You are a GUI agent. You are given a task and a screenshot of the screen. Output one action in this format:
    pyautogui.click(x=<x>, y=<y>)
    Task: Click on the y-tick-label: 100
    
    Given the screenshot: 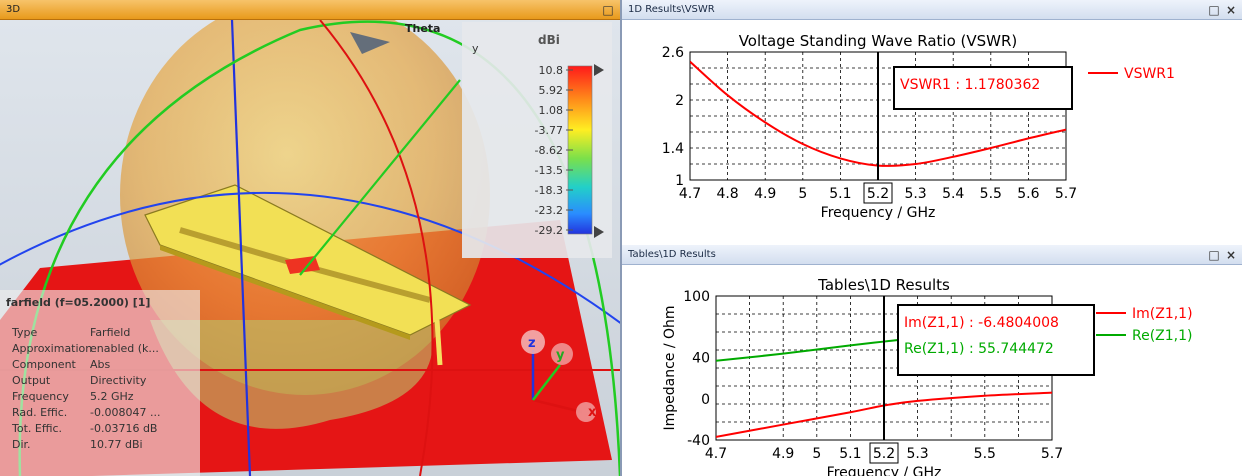 What is the action you would take?
    pyautogui.click(x=696, y=297)
    